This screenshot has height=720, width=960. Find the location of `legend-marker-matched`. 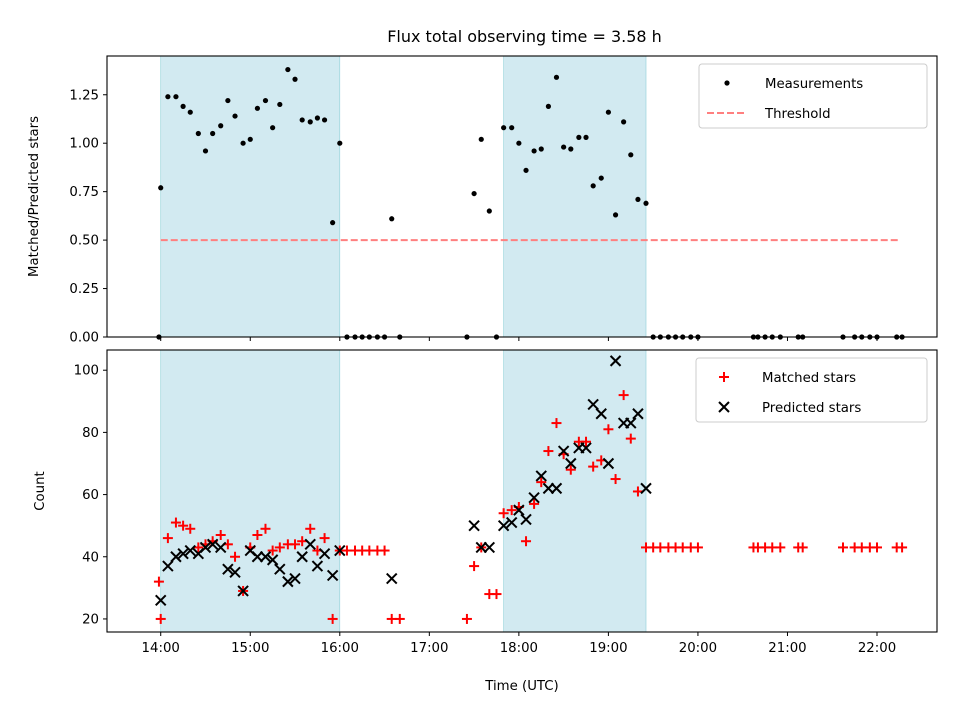

legend-marker-matched is located at coordinates (724, 377).